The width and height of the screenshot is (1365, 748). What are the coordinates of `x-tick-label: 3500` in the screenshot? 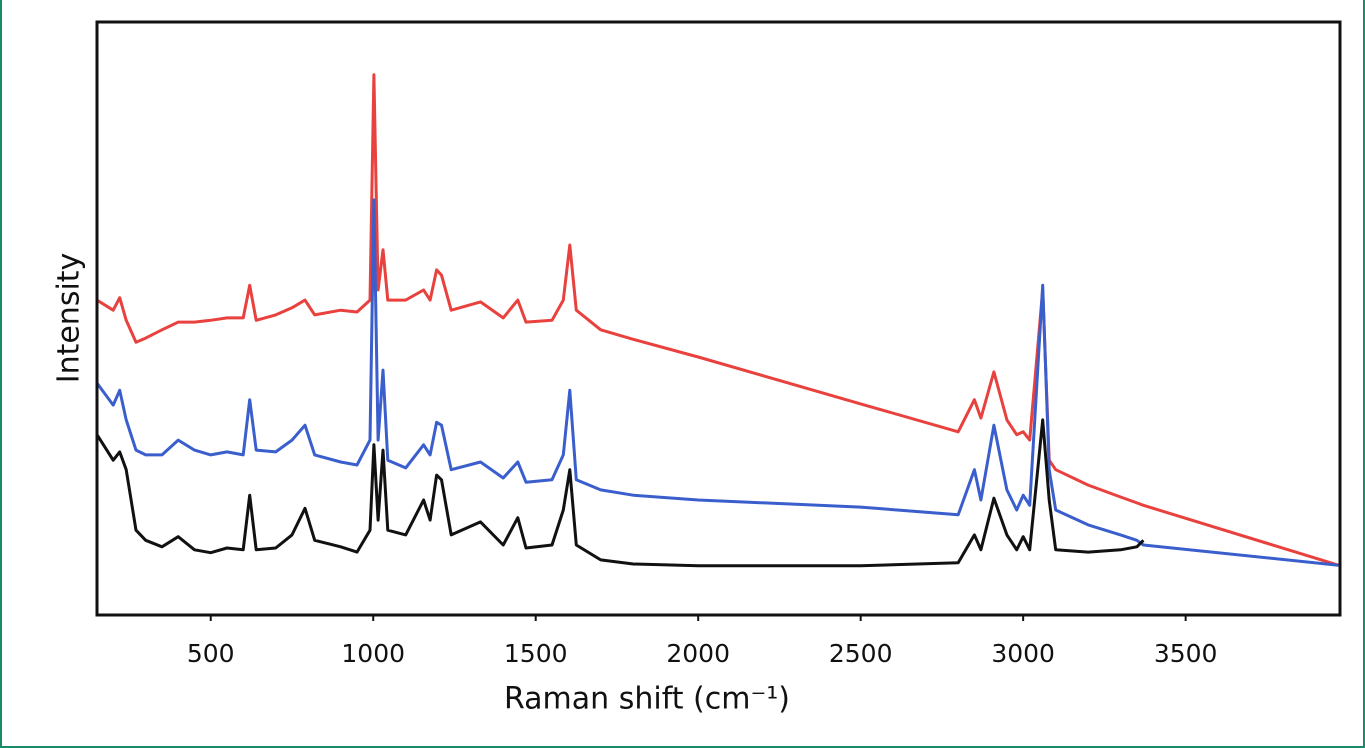 It's located at (1186, 653).